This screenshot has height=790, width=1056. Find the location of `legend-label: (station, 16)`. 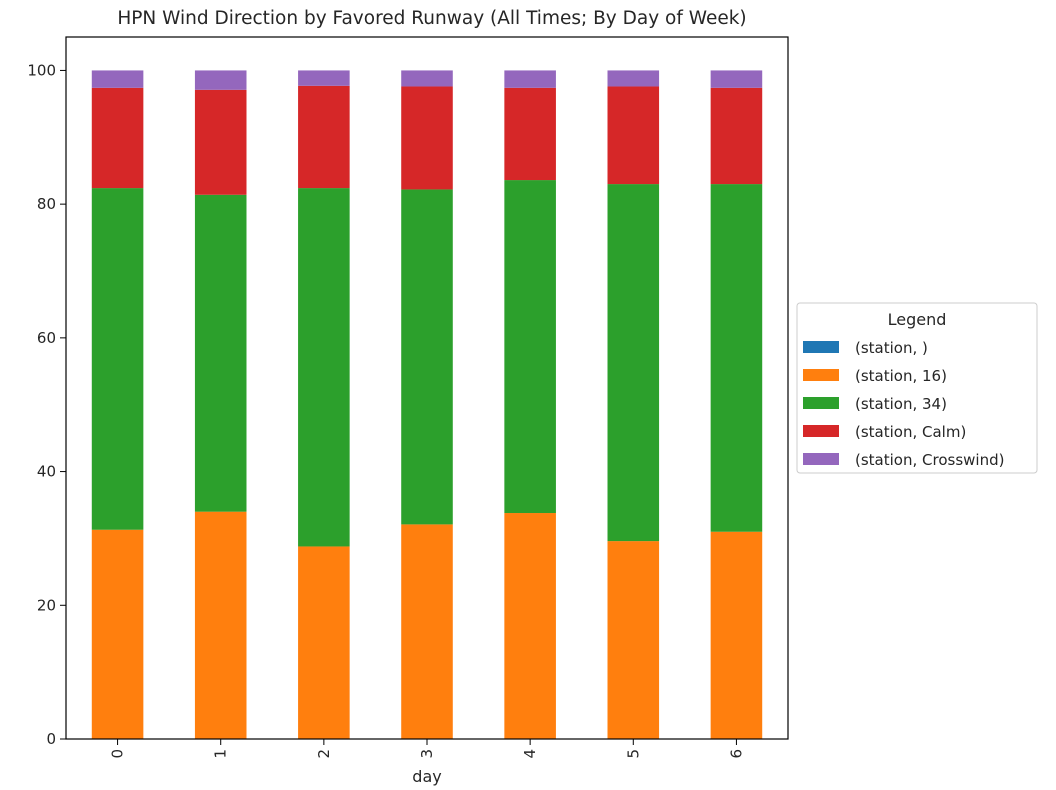

legend-label: (station, 16) is located at coordinates (901, 376).